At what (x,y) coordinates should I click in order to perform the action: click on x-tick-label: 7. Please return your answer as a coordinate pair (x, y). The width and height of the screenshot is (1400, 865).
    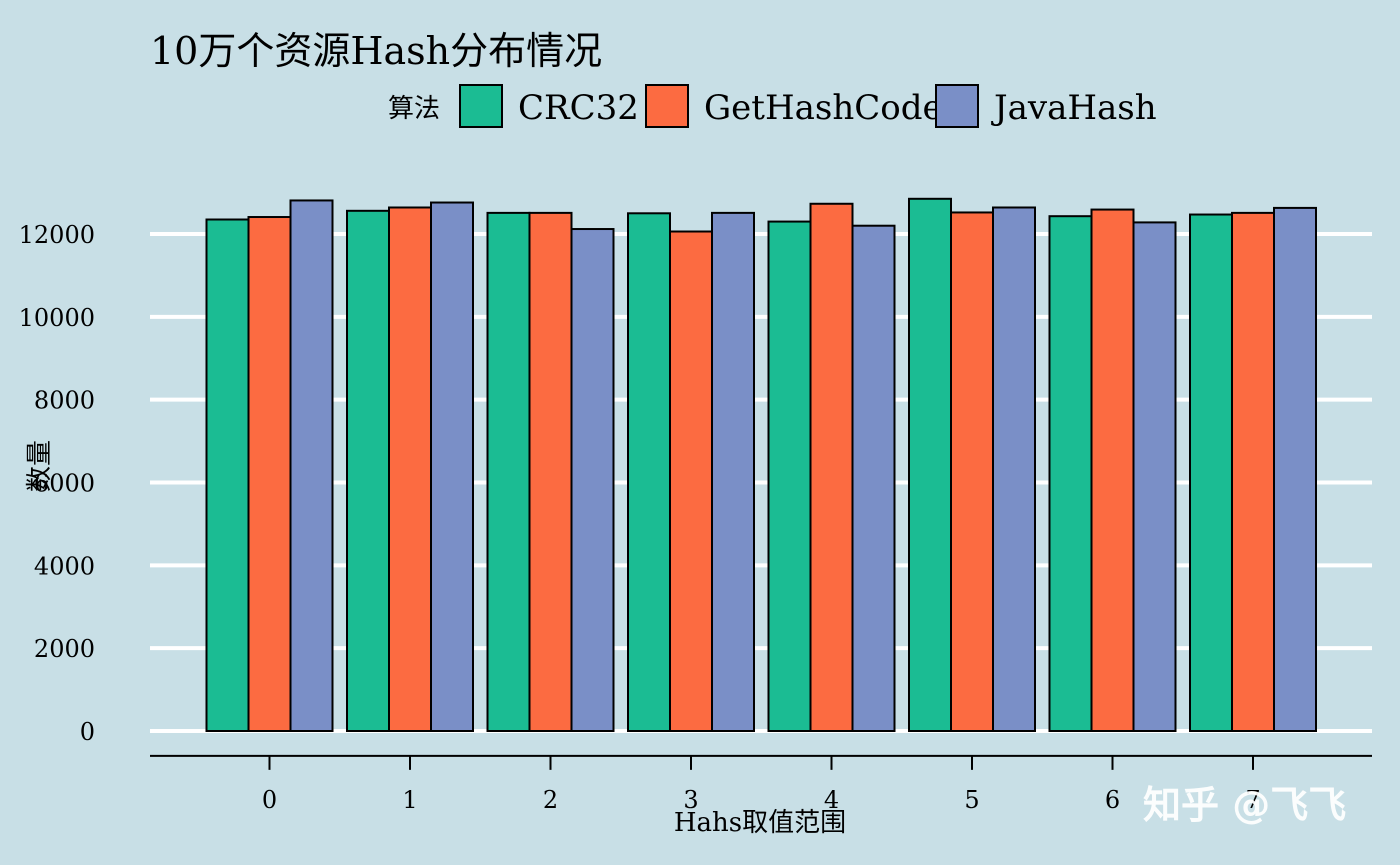
    Looking at the image, I should click on (1252, 800).